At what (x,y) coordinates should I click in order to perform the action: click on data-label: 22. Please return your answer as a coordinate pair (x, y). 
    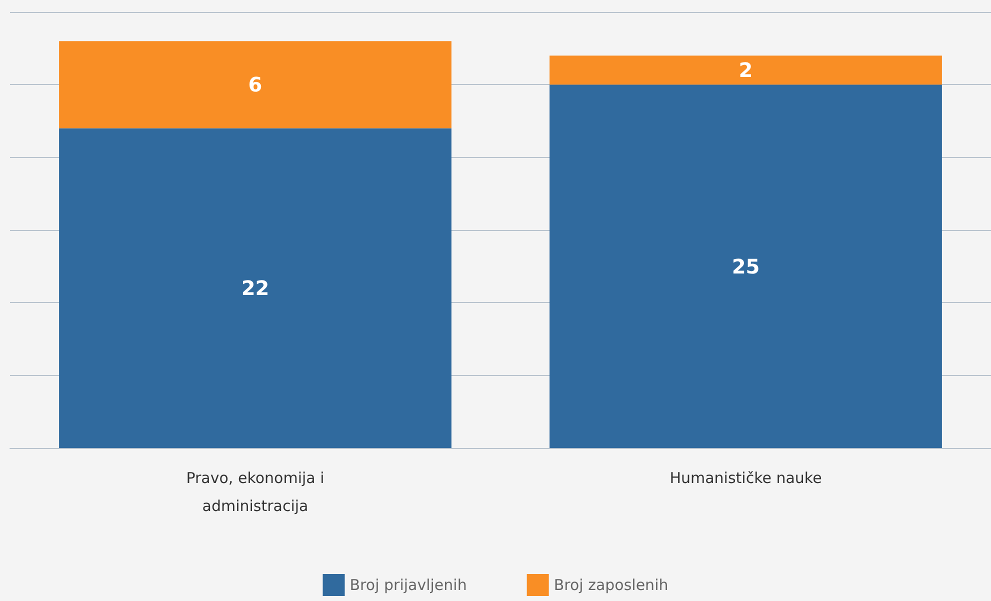
    Looking at the image, I should click on (255, 288).